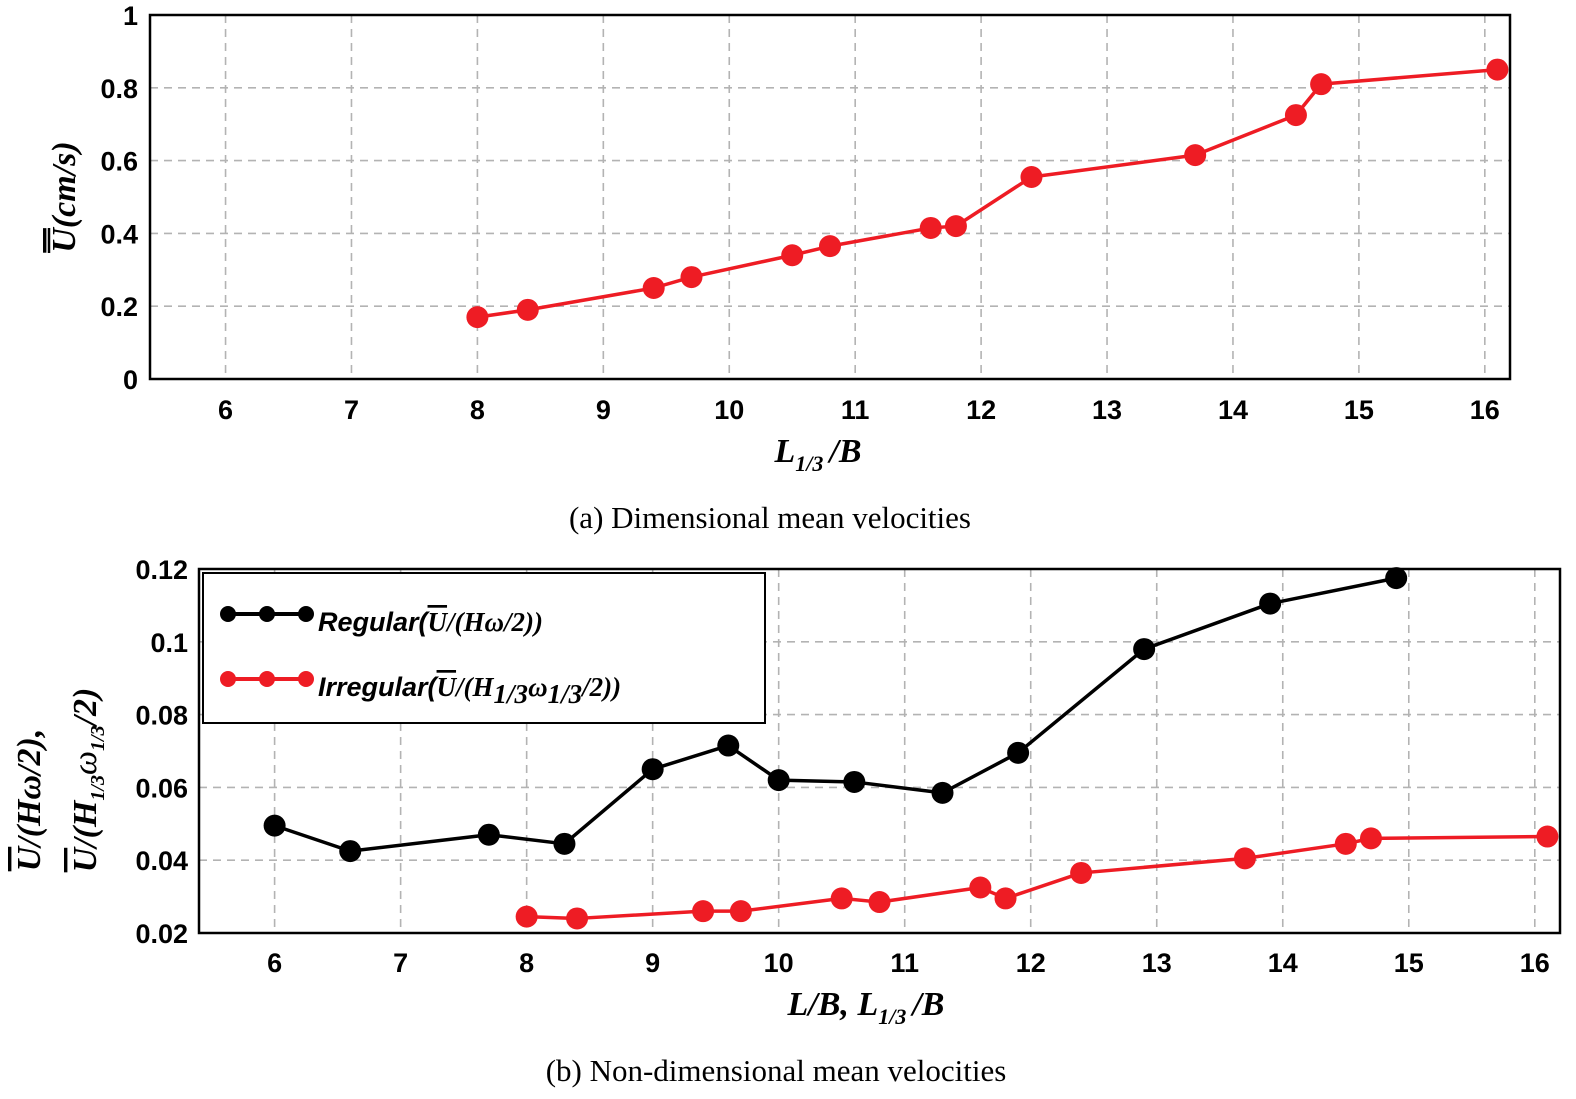  I want to click on chart-a-y-tick-label: 0.6, so click(119, 162).